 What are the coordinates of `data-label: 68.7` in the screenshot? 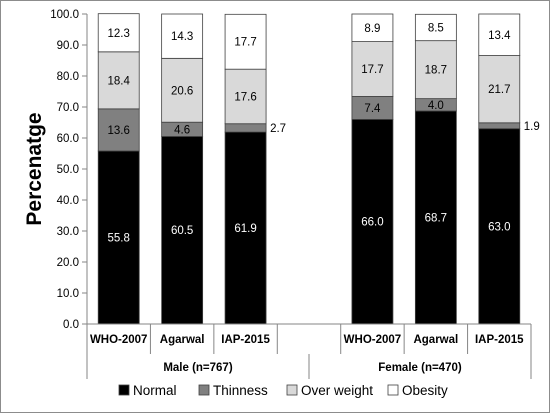 It's located at (436, 219).